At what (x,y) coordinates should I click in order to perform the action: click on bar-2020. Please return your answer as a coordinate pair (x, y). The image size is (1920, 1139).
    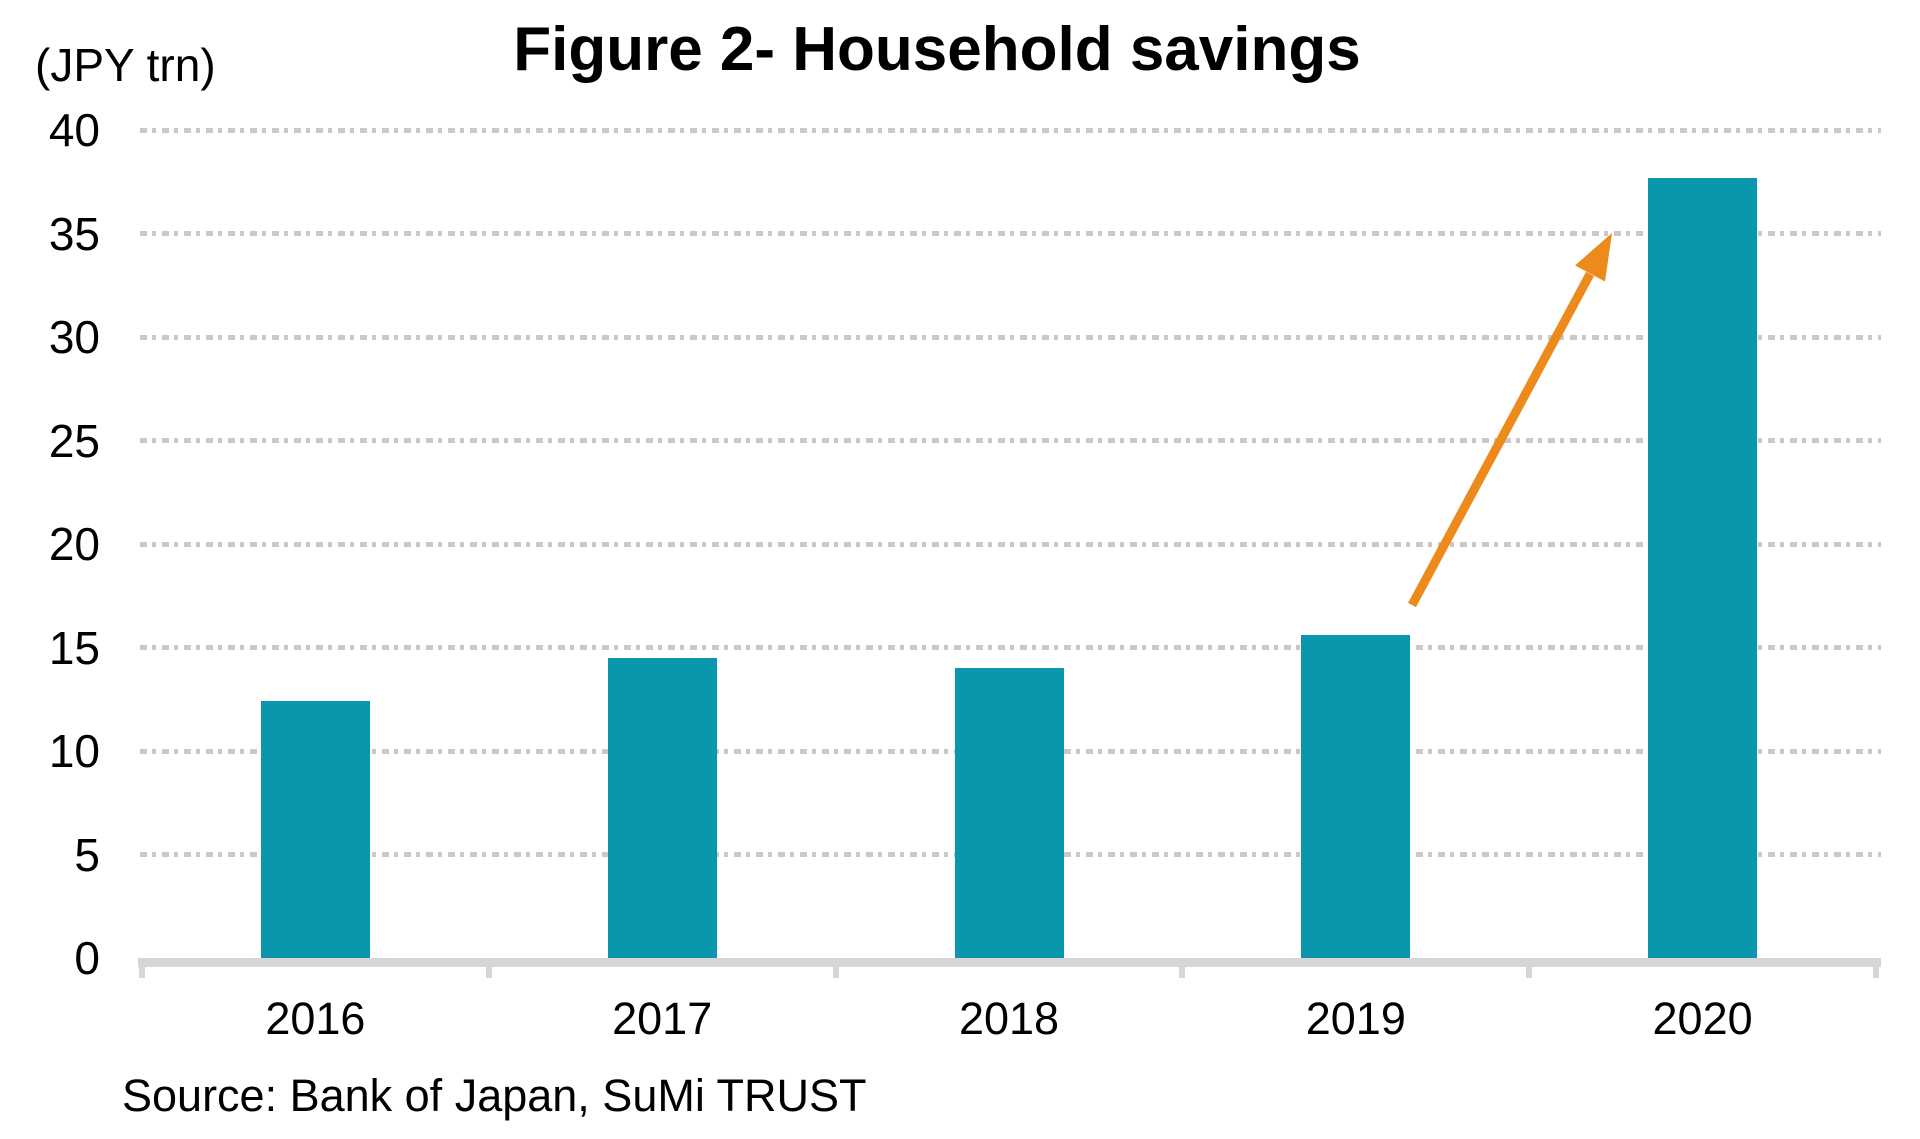
    Looking at the image, I should click on (1703, 567).